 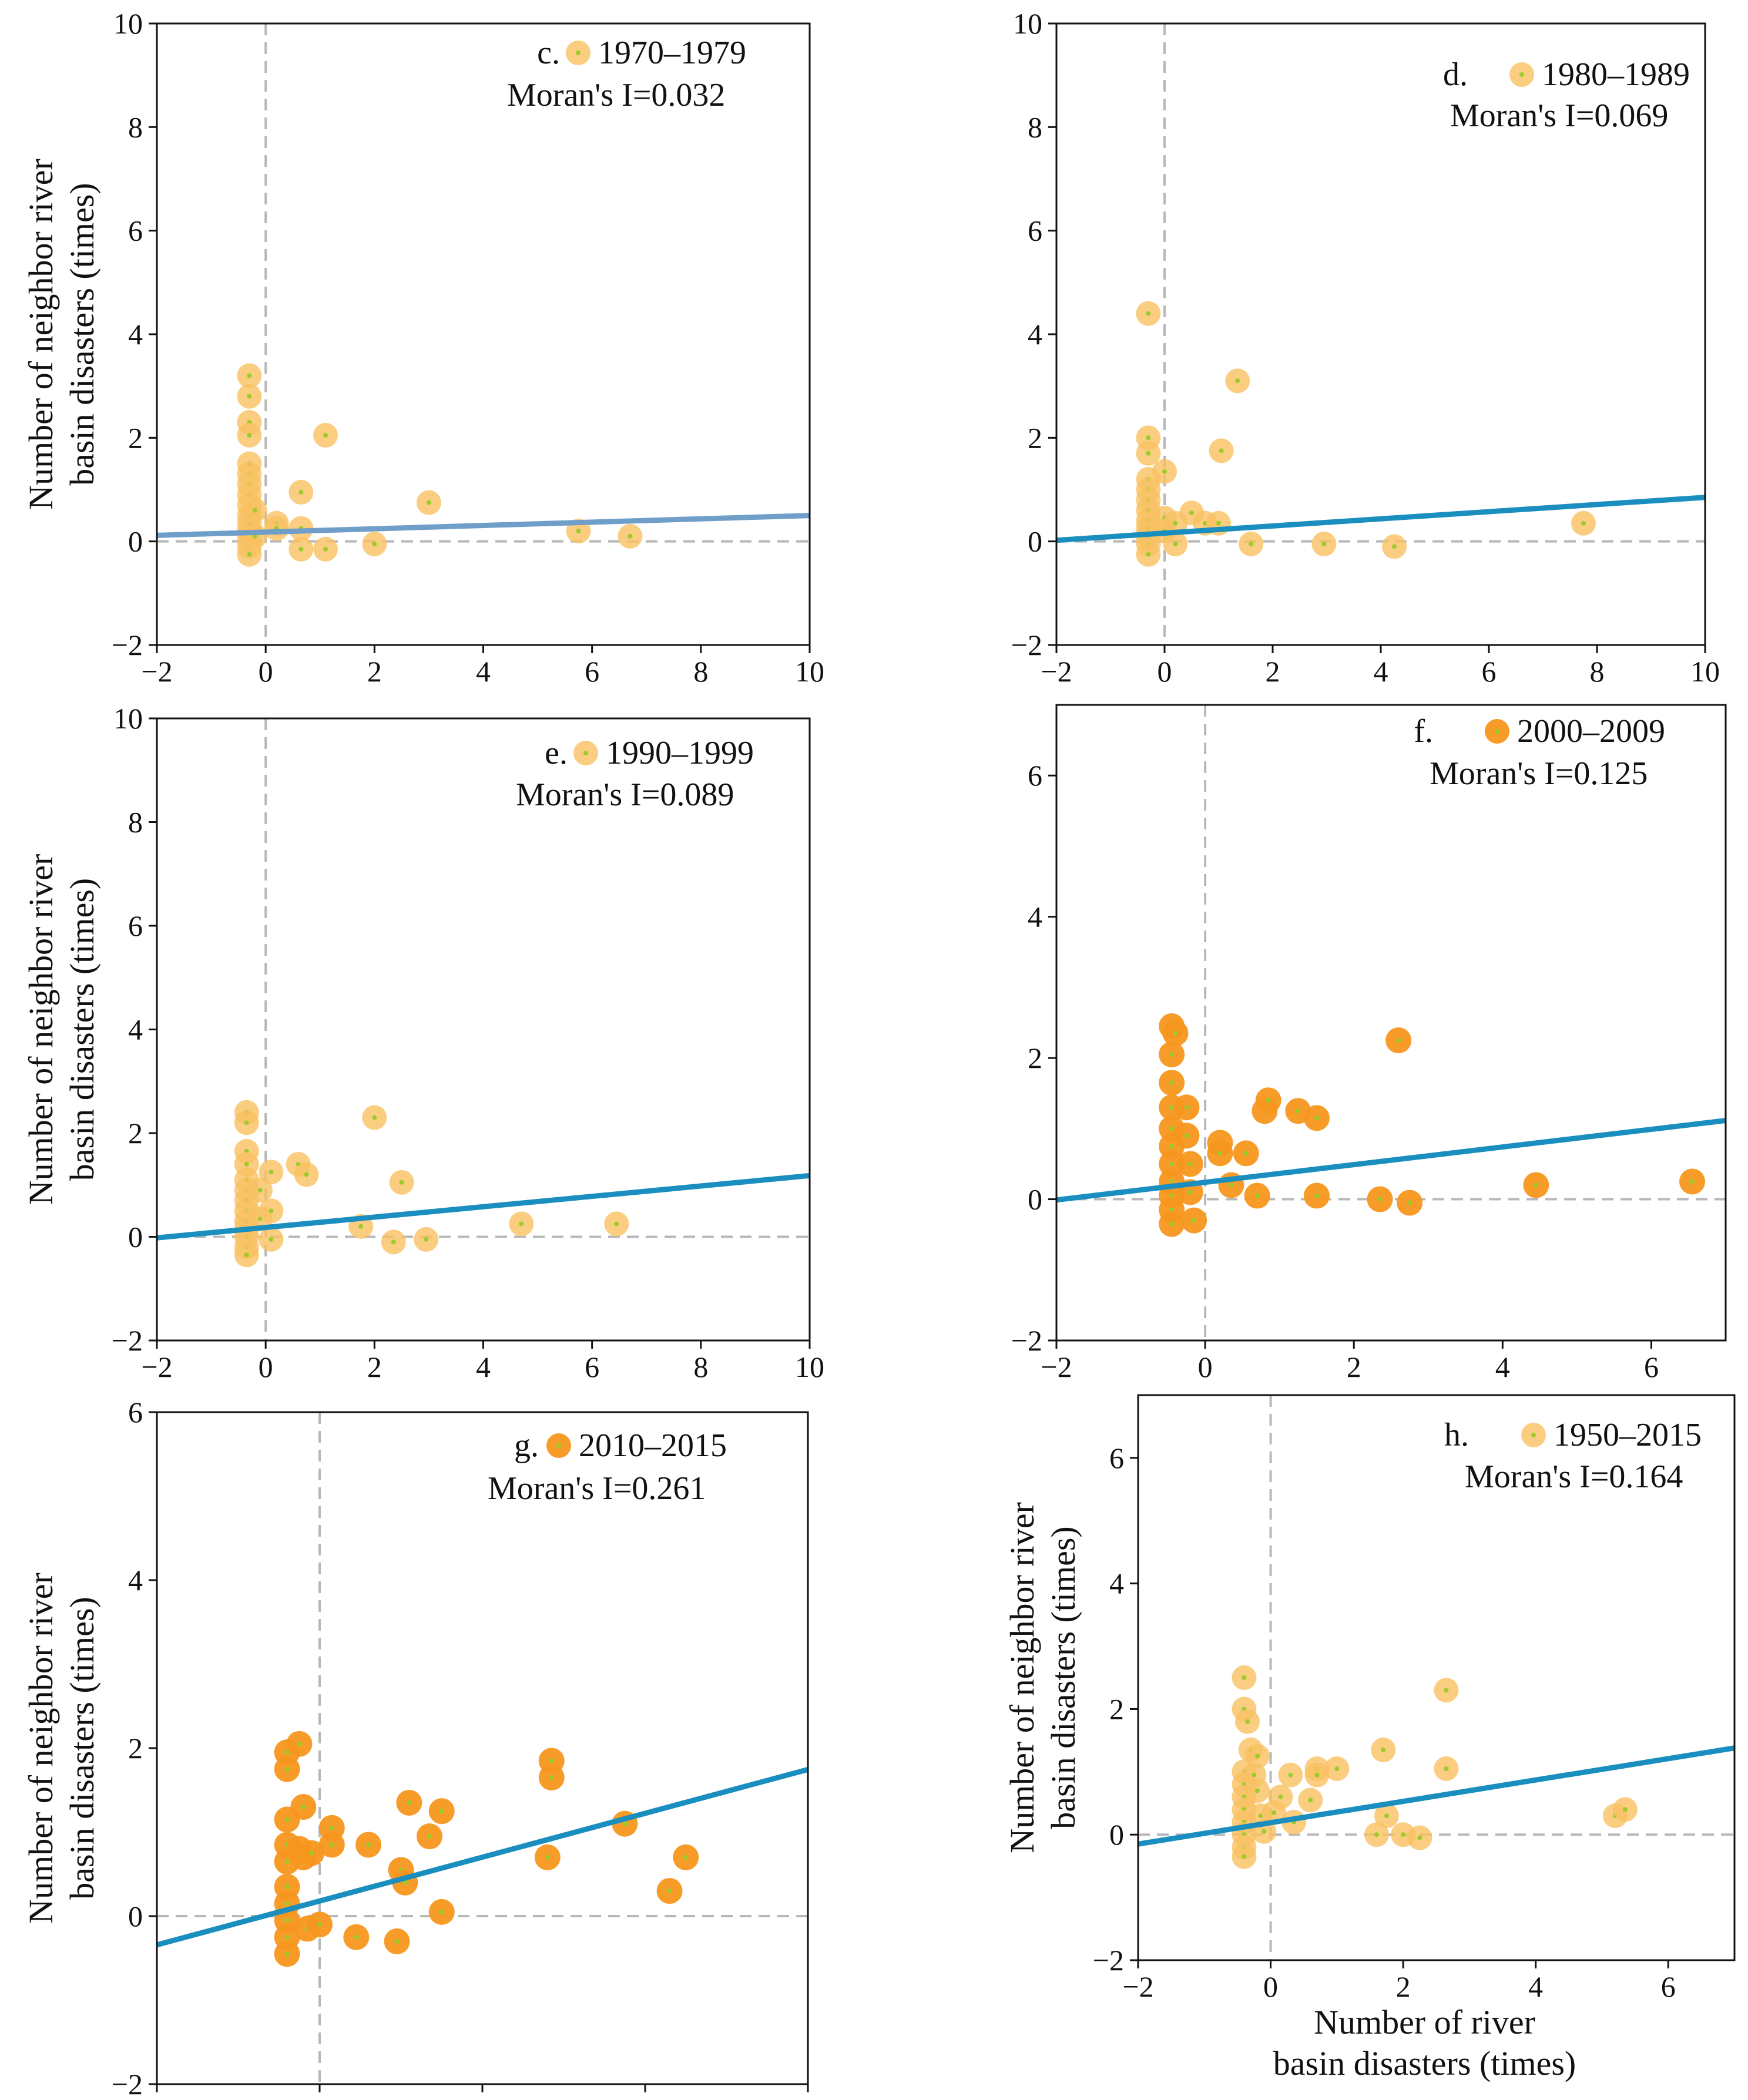 I want to click on x-tick-label: 2, so click(x=375, y=1366).